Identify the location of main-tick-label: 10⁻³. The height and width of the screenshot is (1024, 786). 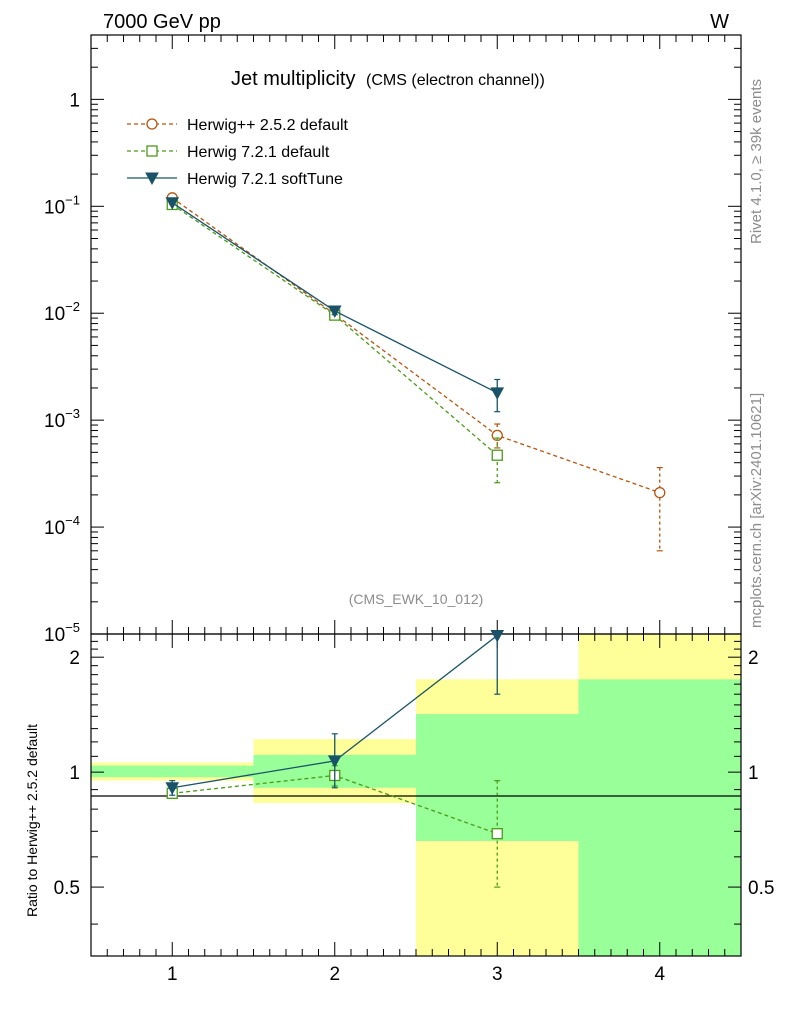
(62, 419).